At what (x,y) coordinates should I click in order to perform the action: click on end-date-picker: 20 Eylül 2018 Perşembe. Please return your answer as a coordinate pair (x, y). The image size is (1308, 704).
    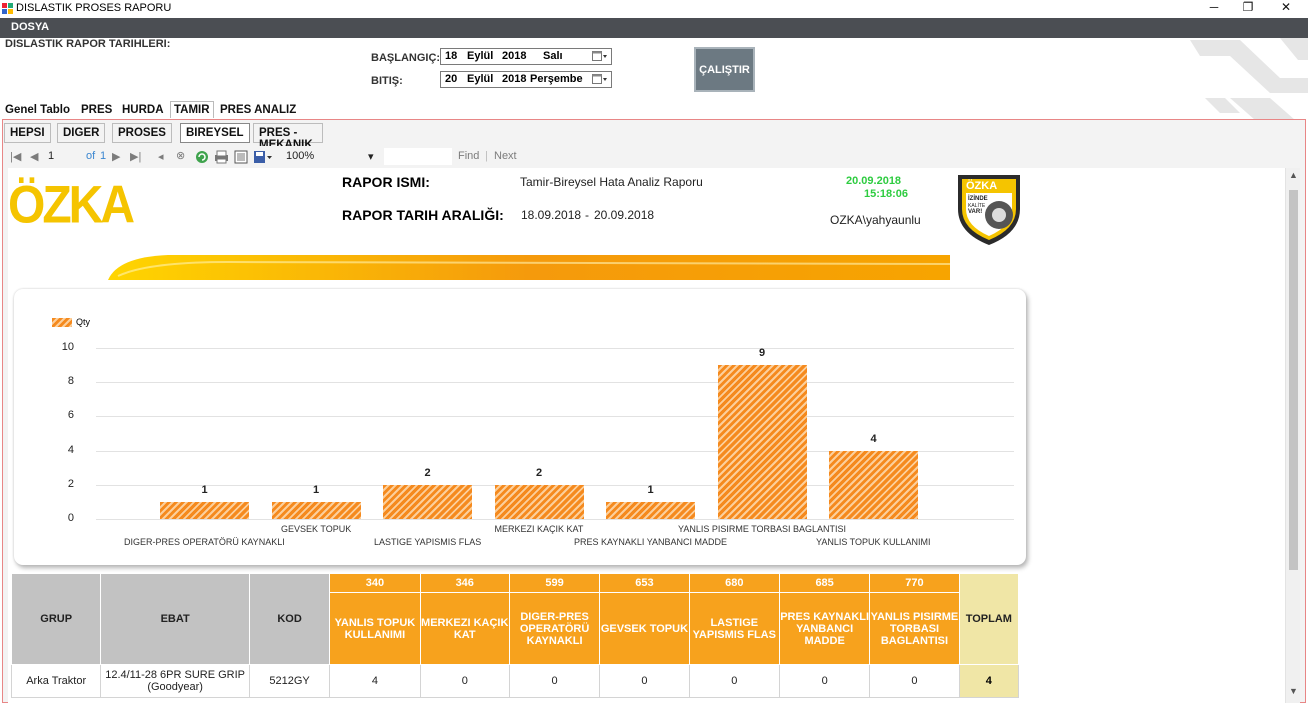
    Looking at the image, I should click on (526, 79).